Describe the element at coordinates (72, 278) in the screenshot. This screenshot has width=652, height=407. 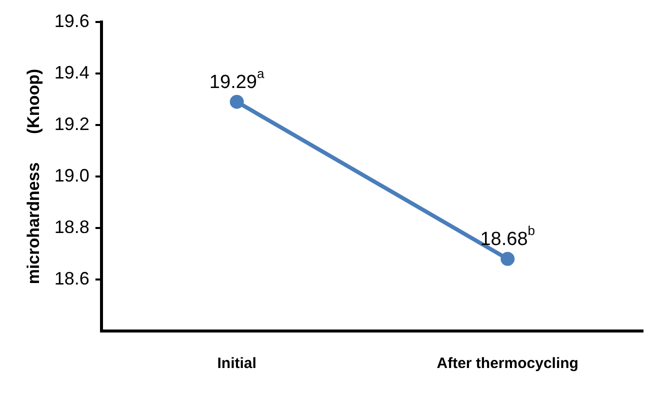
I see `y-tick-label: 18.6` at that location.